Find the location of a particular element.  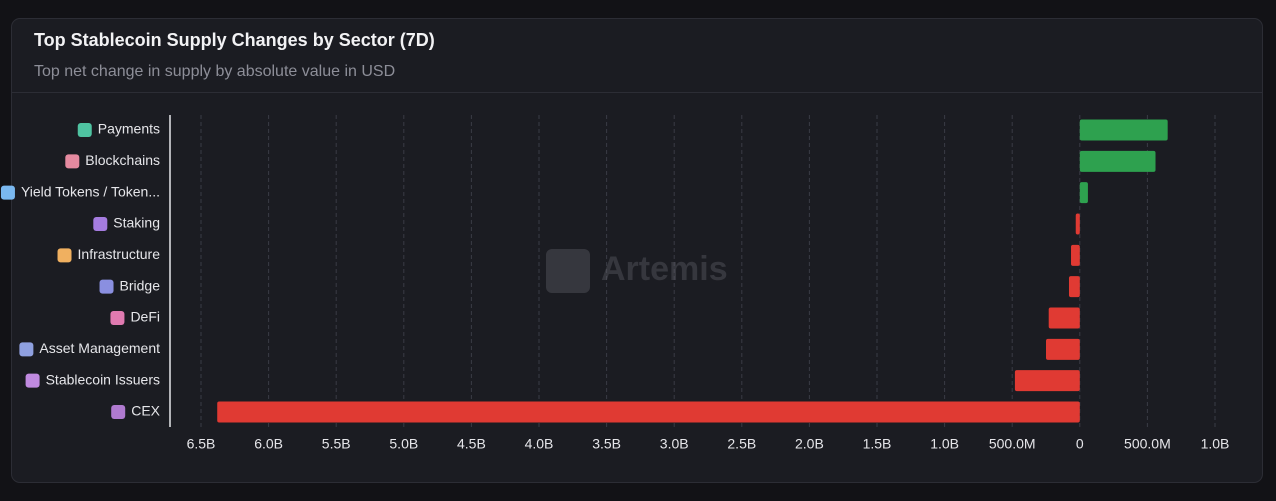

y-tick-label: CEX is located at coordinates (145, 411).